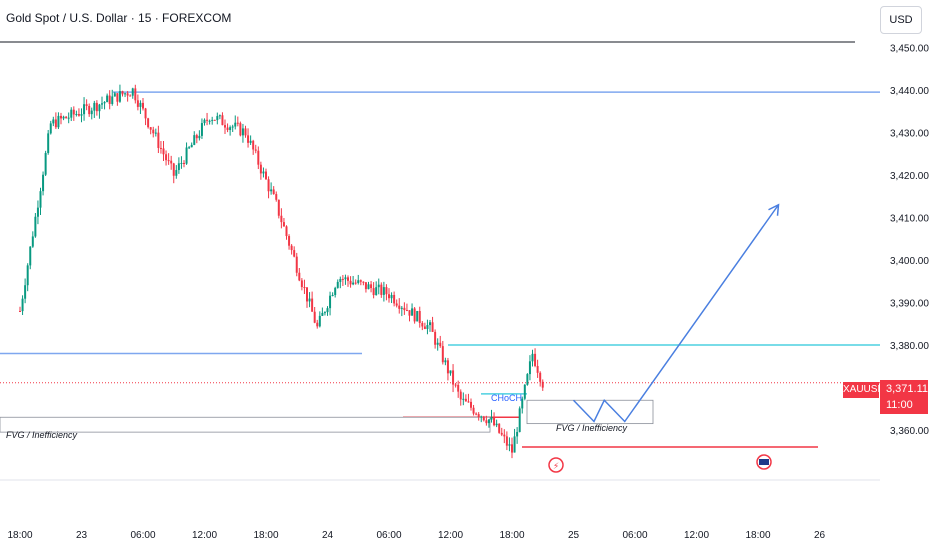 The width and height of the screenshot is (932, 550). What do you see at coordinates (574, 535) in the screenshot?
I see `x-tick-label: 25` at bounding box center [574, 535].